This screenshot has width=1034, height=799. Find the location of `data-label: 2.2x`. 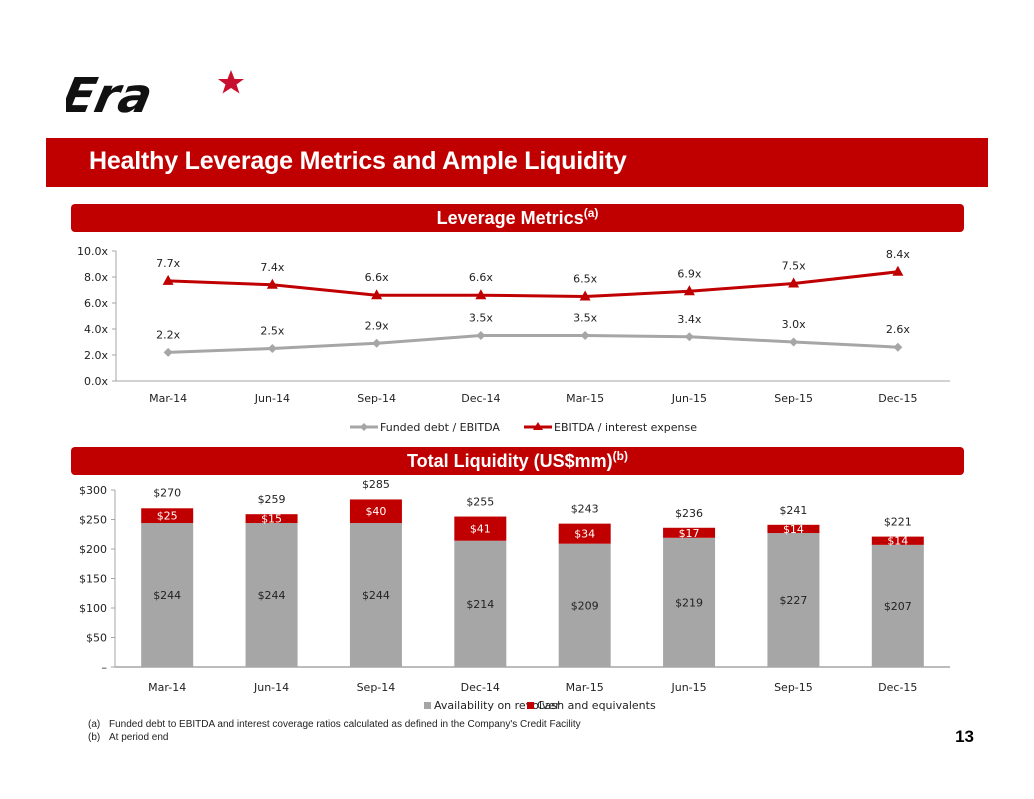

data-label: 2.2x is located at coordinates (168, 334).